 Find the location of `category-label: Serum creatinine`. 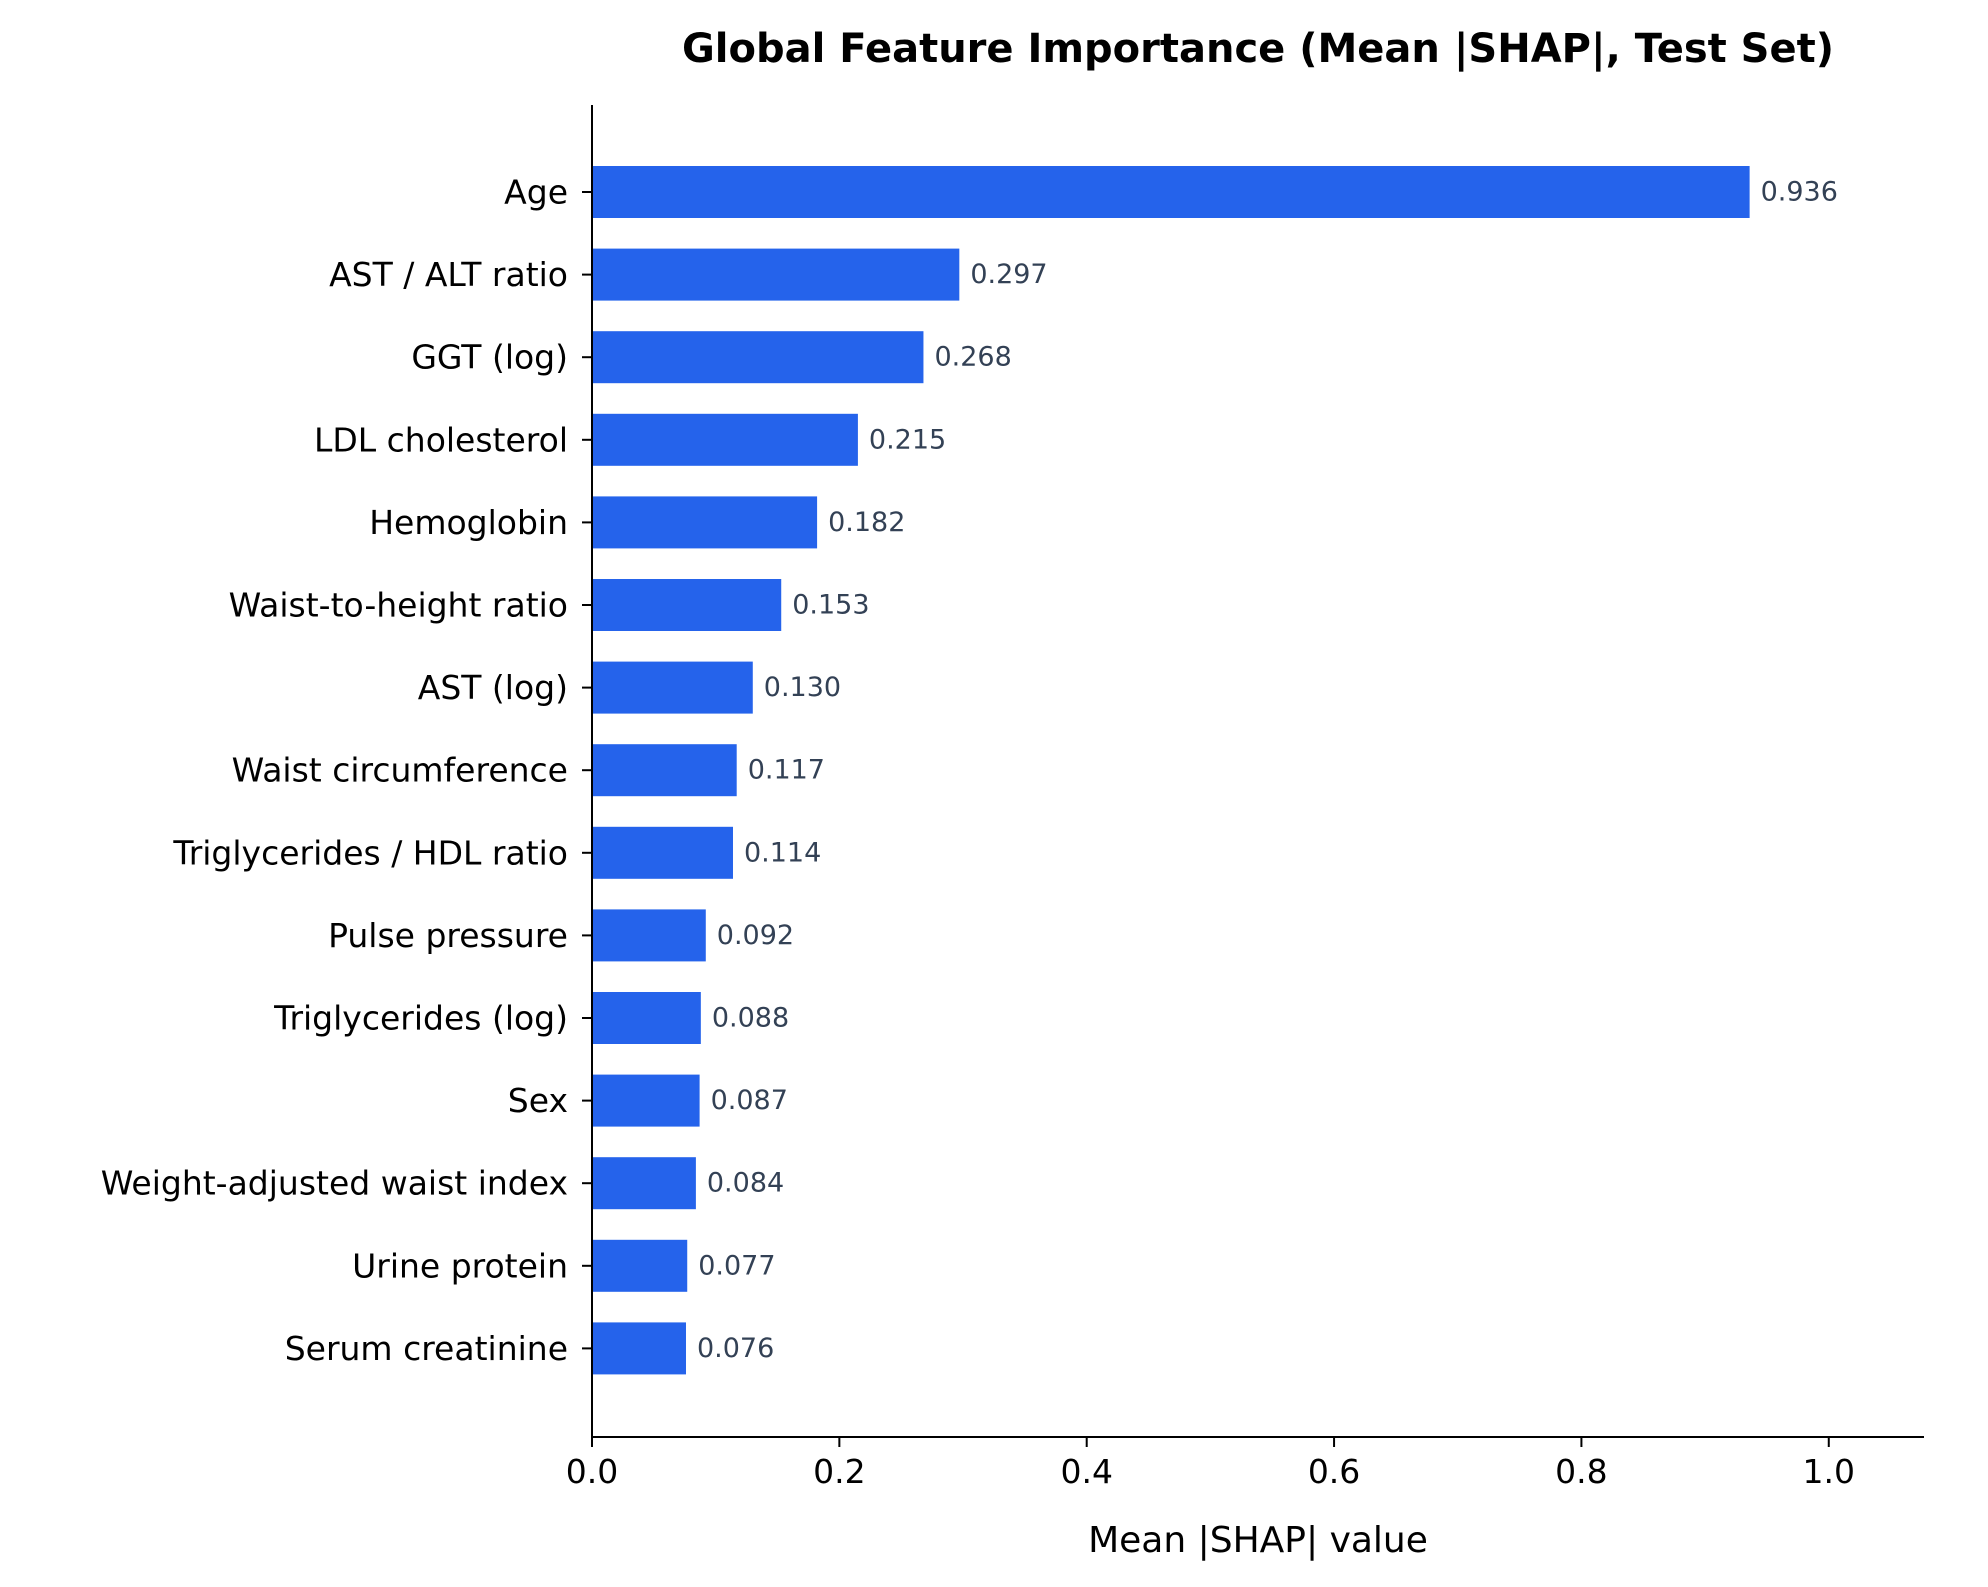

category-label: Serum creatinine is located at coordinates (426, 1348).